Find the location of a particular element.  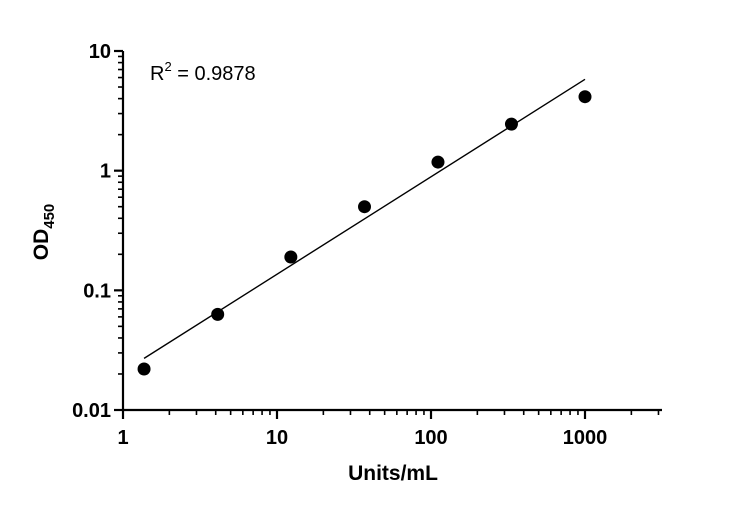

y-axis-title-subscript: 450 is located at coordinates (49, 216).